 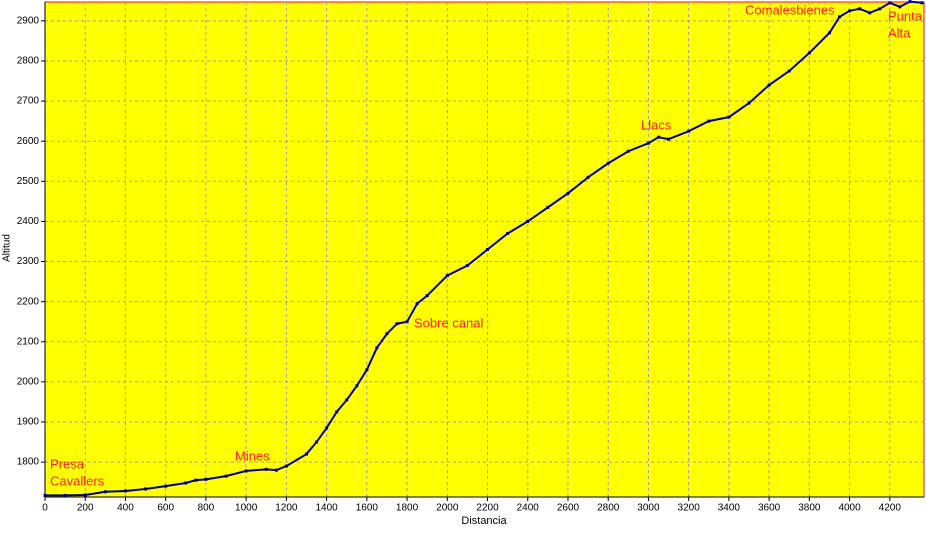 I want to click on annotation: Mines, so click(x=252, y=455).